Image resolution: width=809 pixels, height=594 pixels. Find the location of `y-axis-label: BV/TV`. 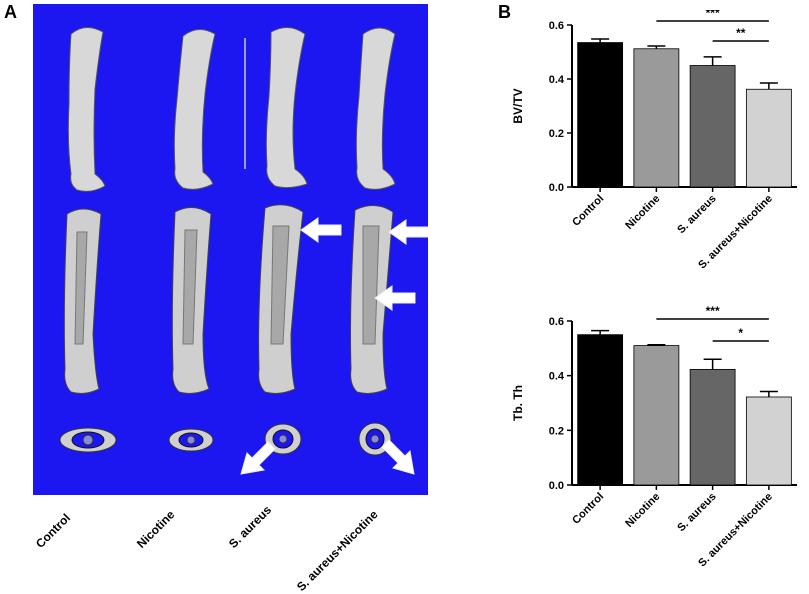

y-axis-label: BV/TV is located at coordinates (518, 105).